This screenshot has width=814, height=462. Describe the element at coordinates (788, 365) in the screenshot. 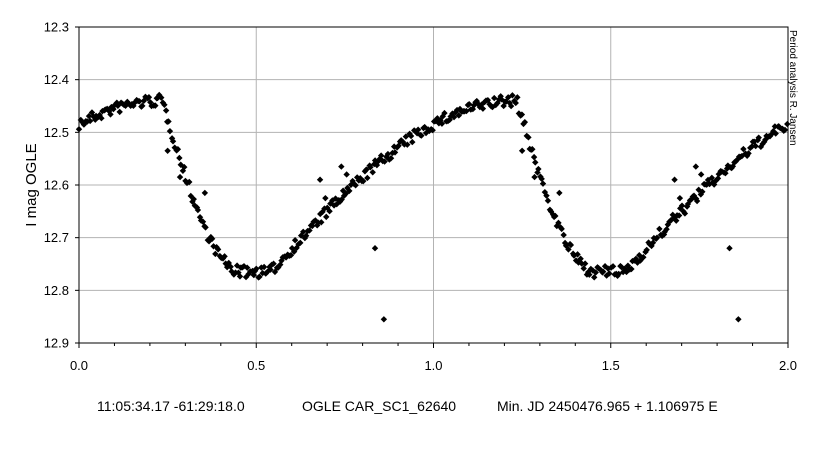

I see `x-tick-label: 2.0` at that location.